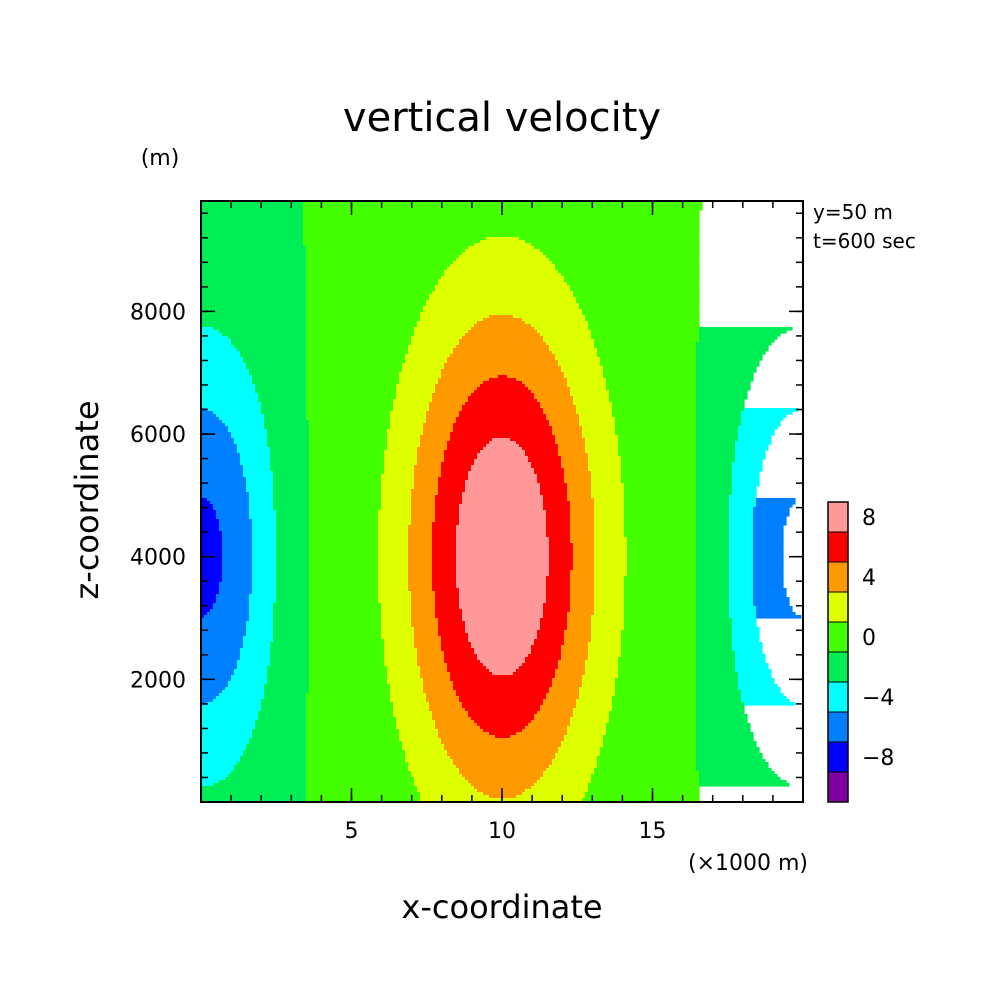 Image resolution: width=1004 pixels, height=1004 pixels. Describe the element at coordinates (853, 212) in the screenshot. I see `annotation-y: y=50 m` at that location.